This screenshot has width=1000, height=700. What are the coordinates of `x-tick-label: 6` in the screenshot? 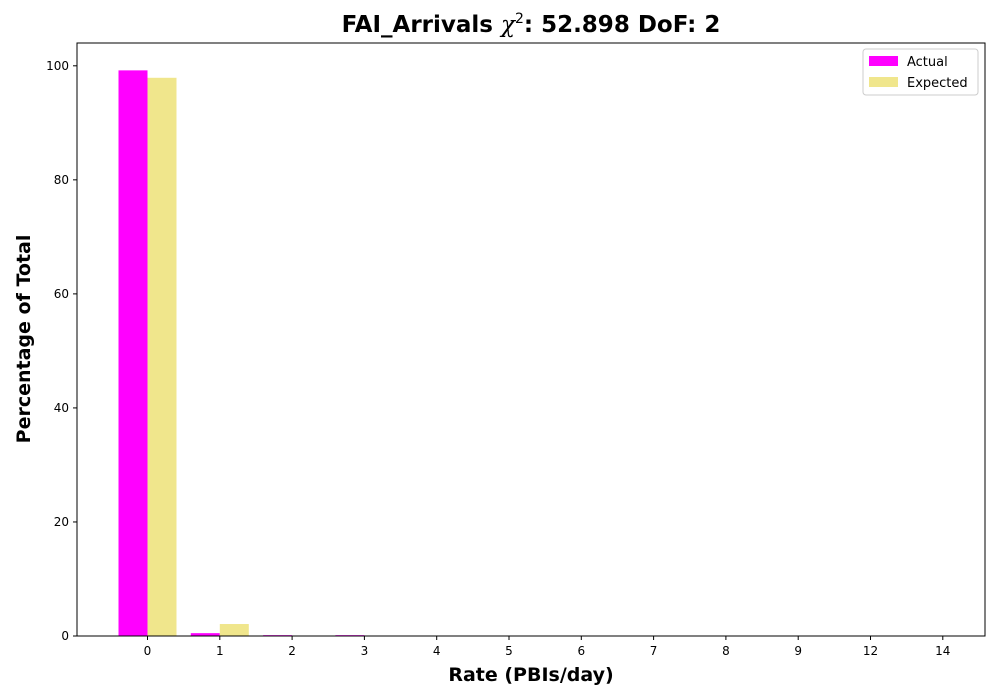 It's located at (581, 651).